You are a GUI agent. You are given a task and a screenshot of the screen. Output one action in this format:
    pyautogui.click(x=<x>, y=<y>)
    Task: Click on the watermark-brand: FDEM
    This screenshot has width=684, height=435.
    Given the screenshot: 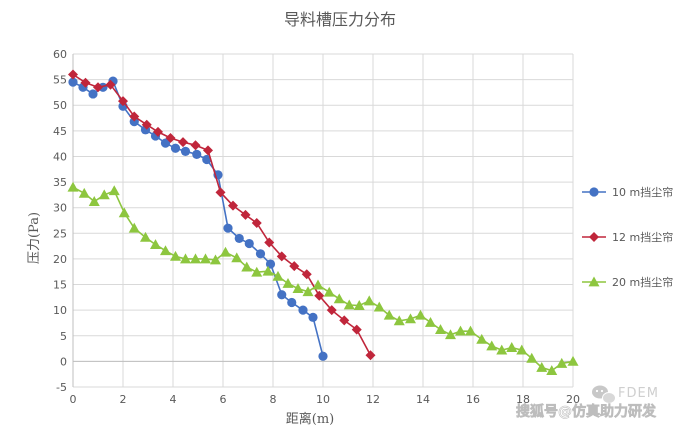 What is the action you would take?
    pyautogui.click(x=638, y=393)
    